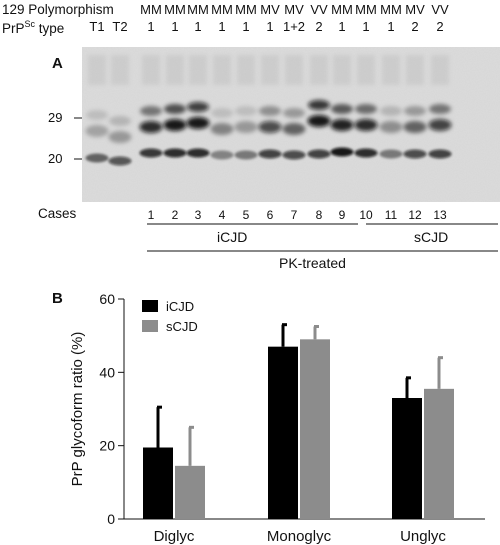  Describe the element at coordinates (107, 299) in the screenshot. I see `y-tick-label-60: 60` at that location.